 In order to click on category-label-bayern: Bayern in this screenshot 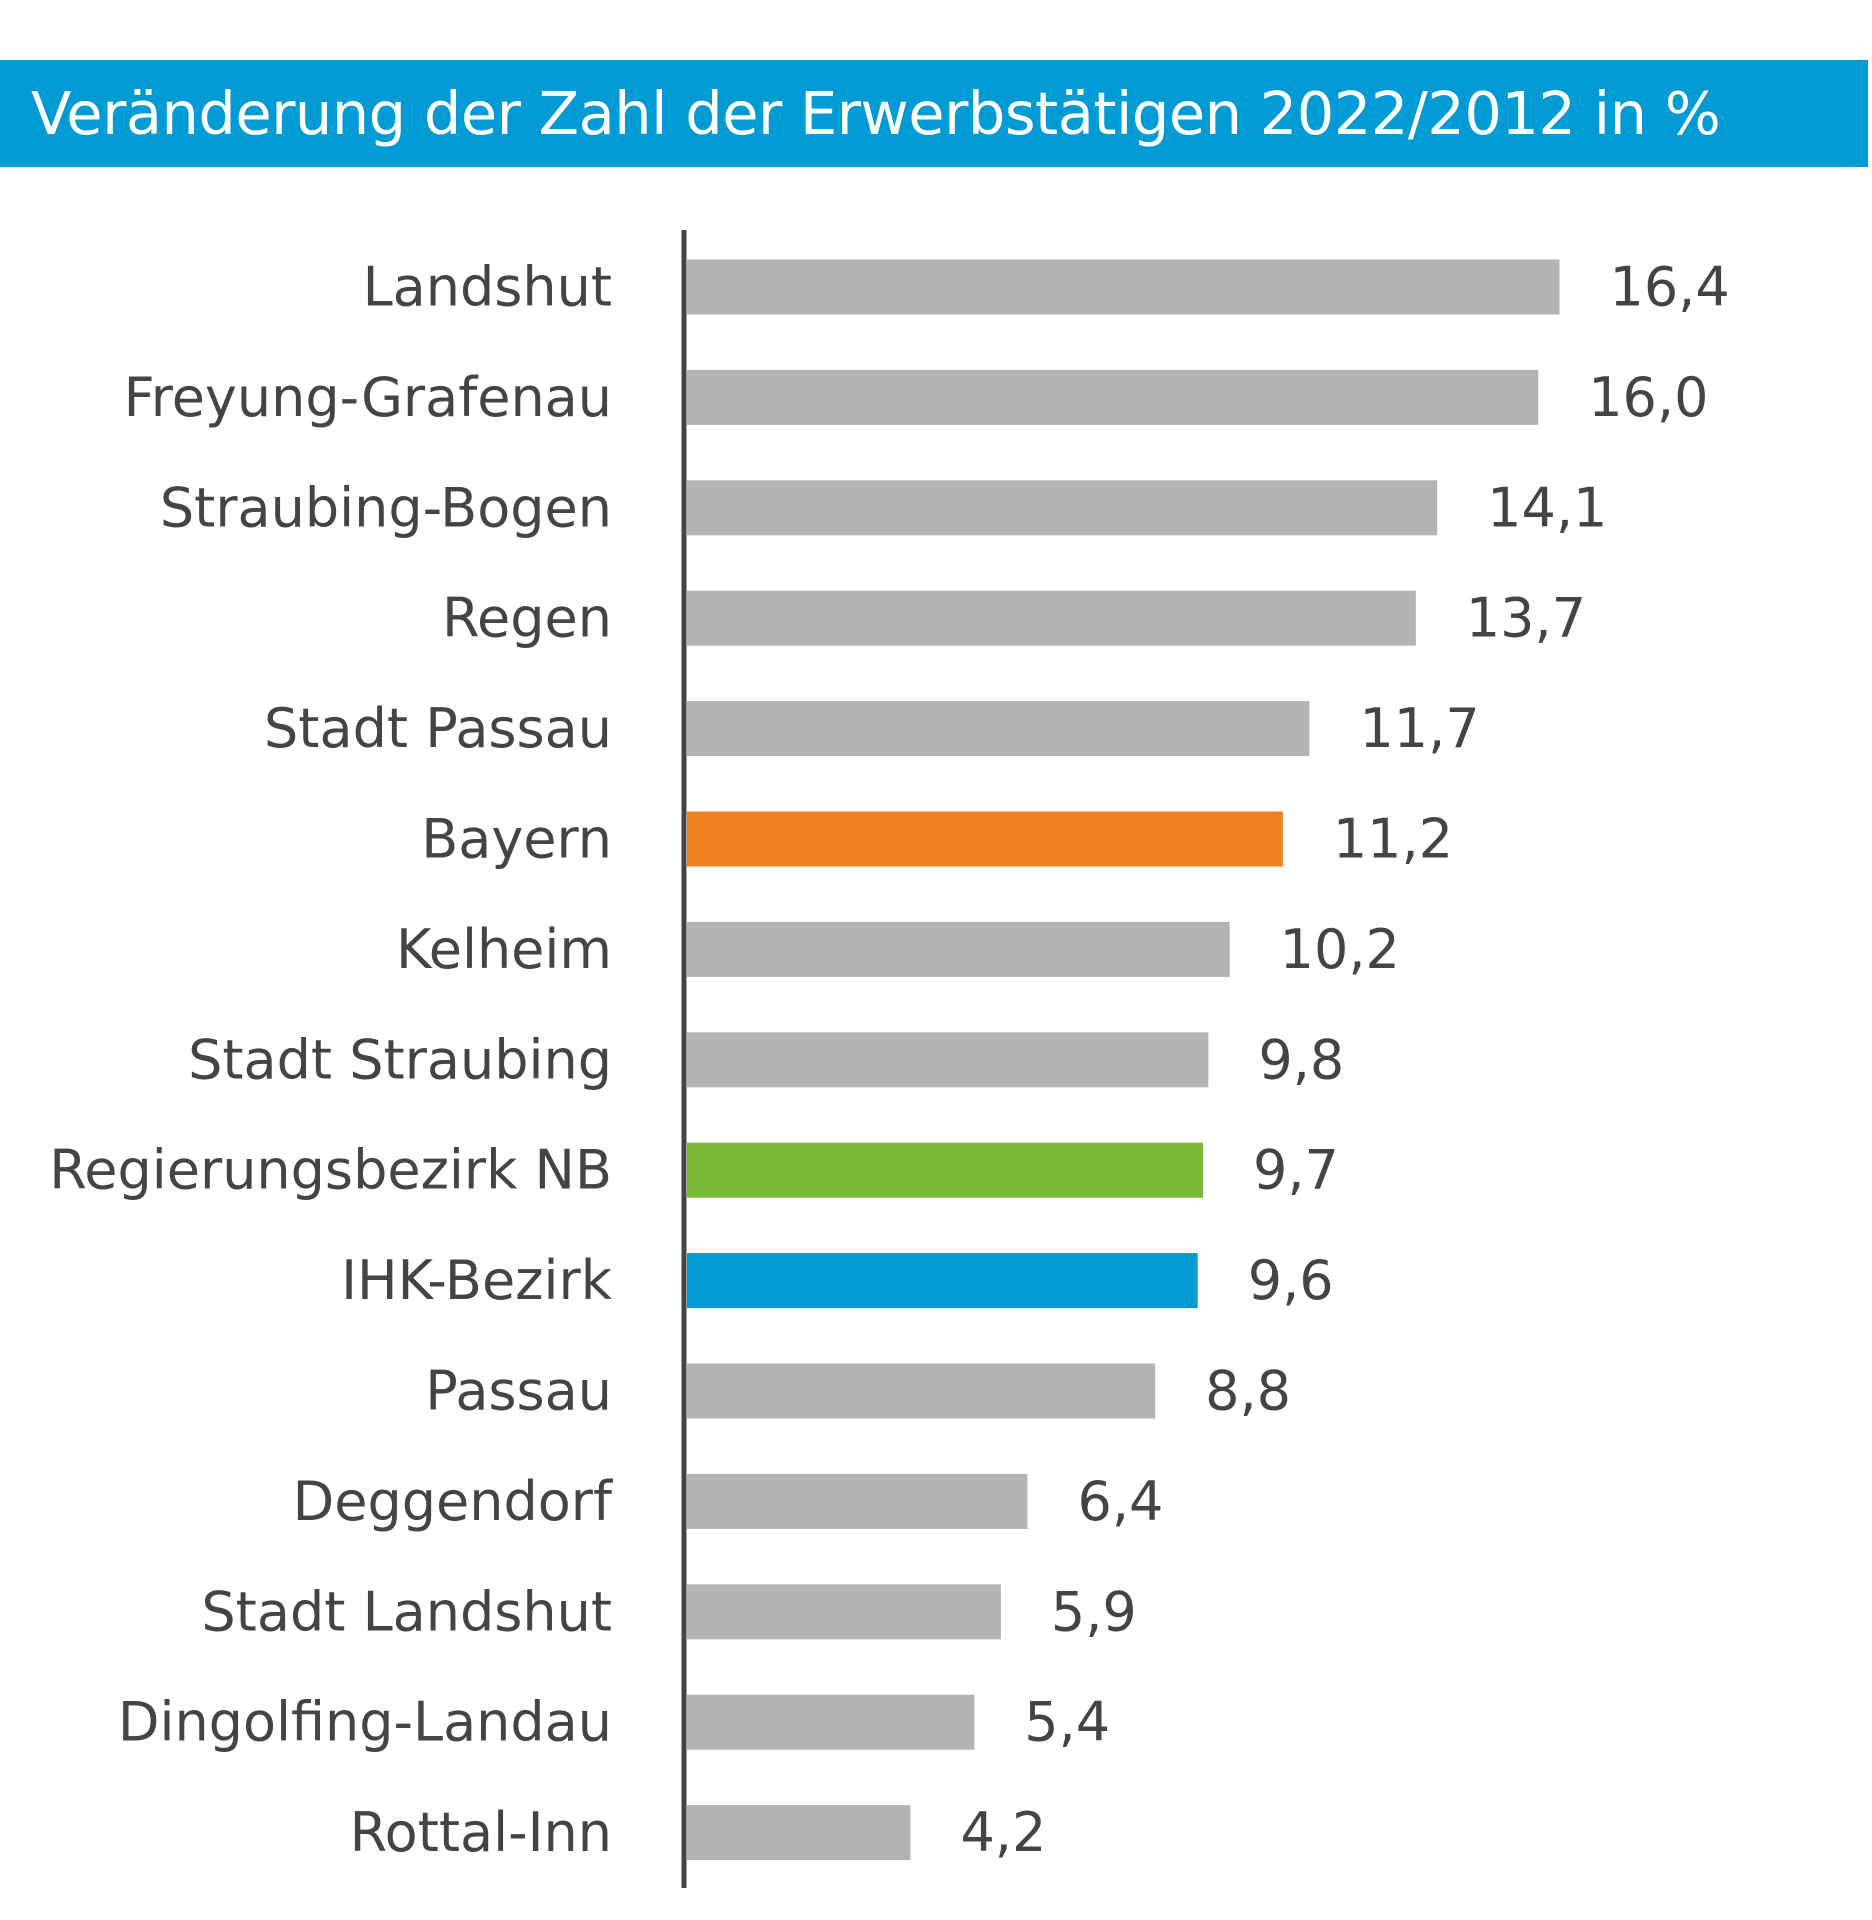, I will do `click(516, 839)`.